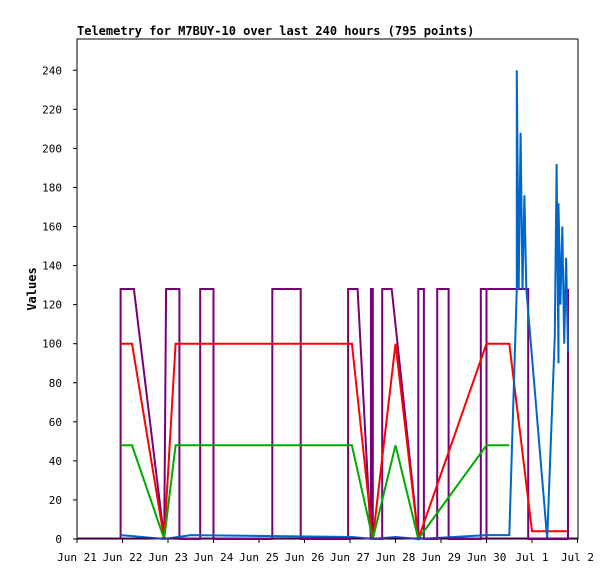  I want to click on x-tick-label: Jul 2, so click(577, 557).